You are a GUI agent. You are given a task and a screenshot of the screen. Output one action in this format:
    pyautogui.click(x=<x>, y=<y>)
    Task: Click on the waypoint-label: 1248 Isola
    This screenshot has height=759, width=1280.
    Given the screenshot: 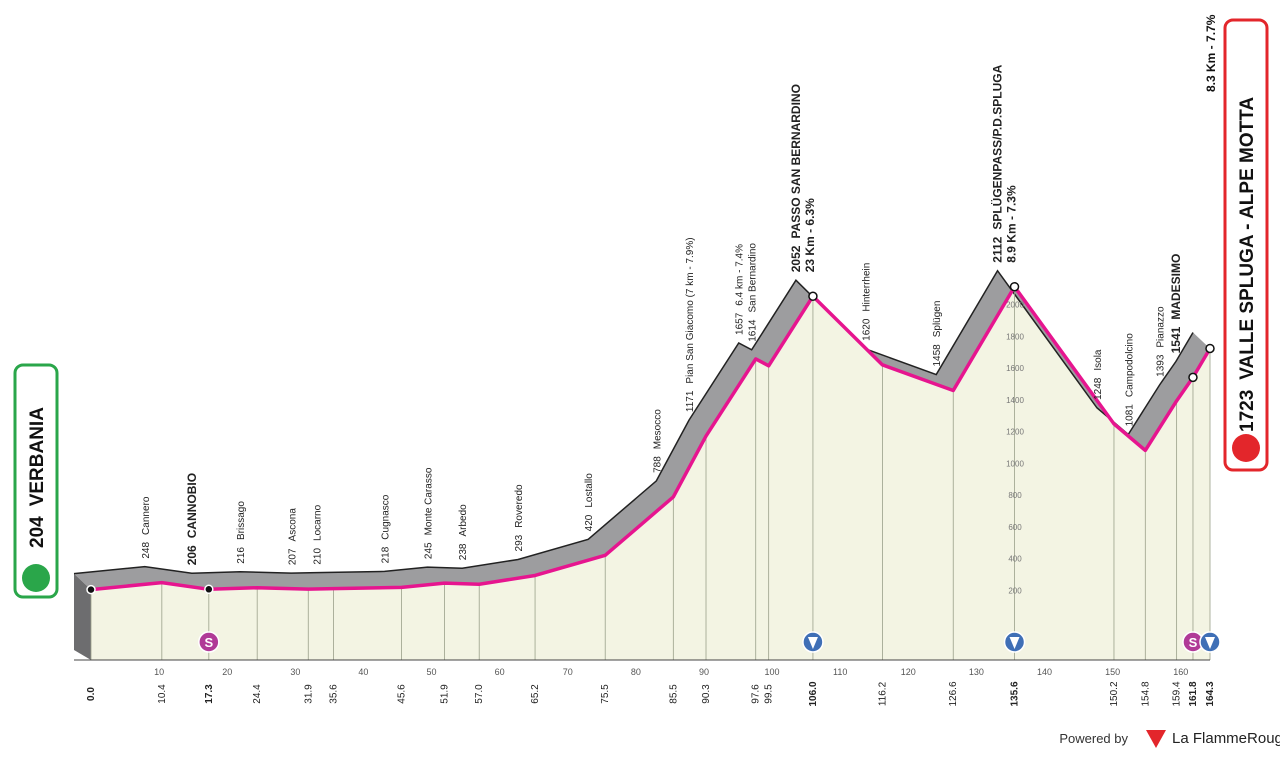 What is the action you would take?
    pyautogui.click(x=1098, y=374)
    